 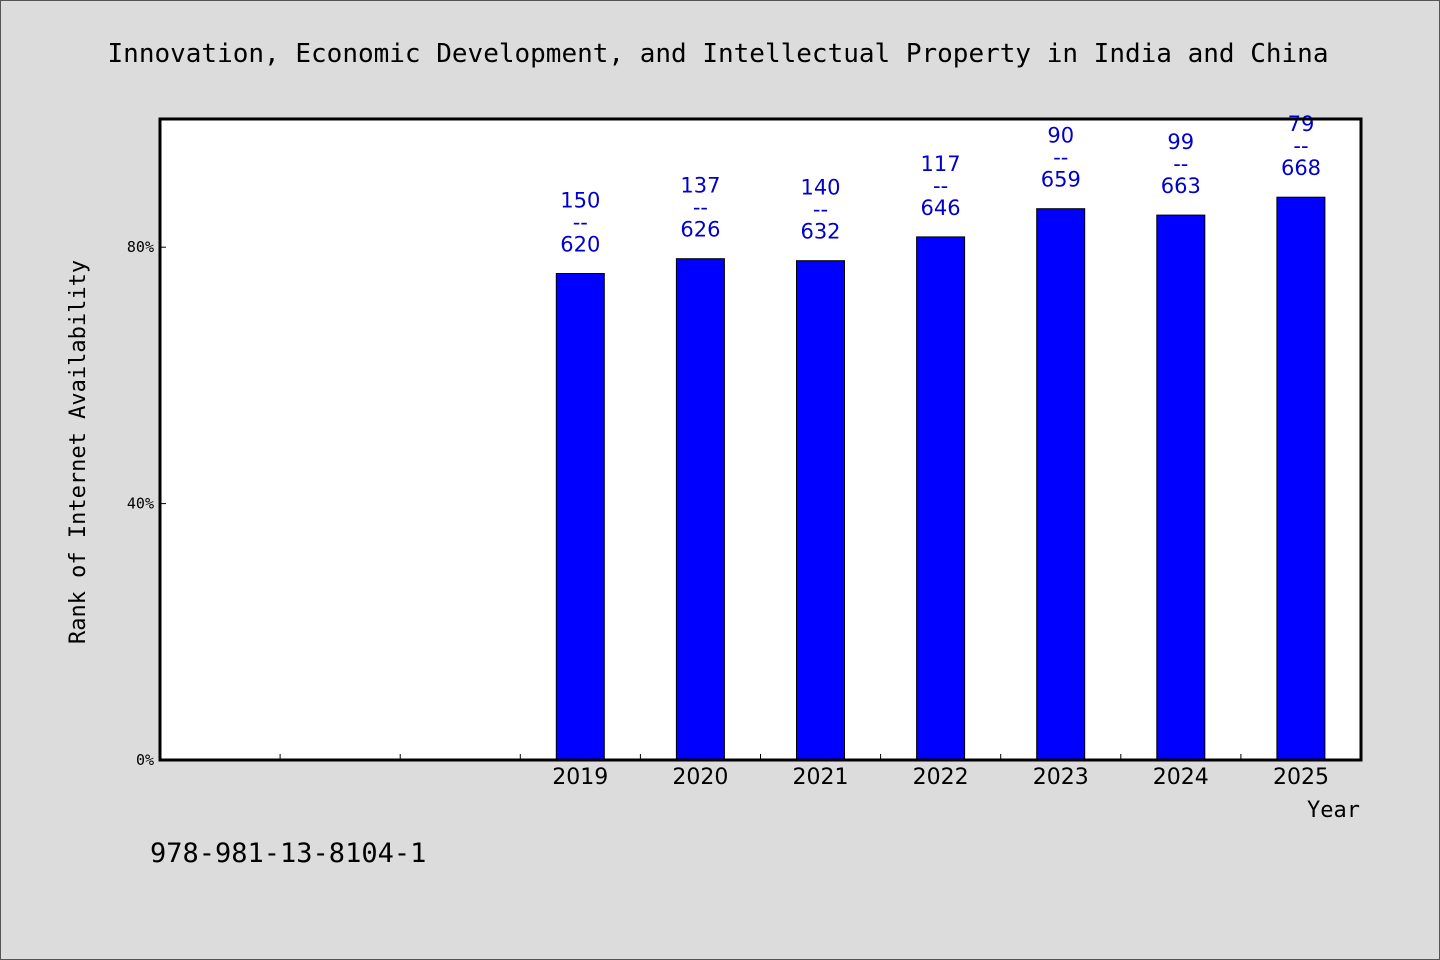 I want to click on bar-2021, so click(x=820, y=510).